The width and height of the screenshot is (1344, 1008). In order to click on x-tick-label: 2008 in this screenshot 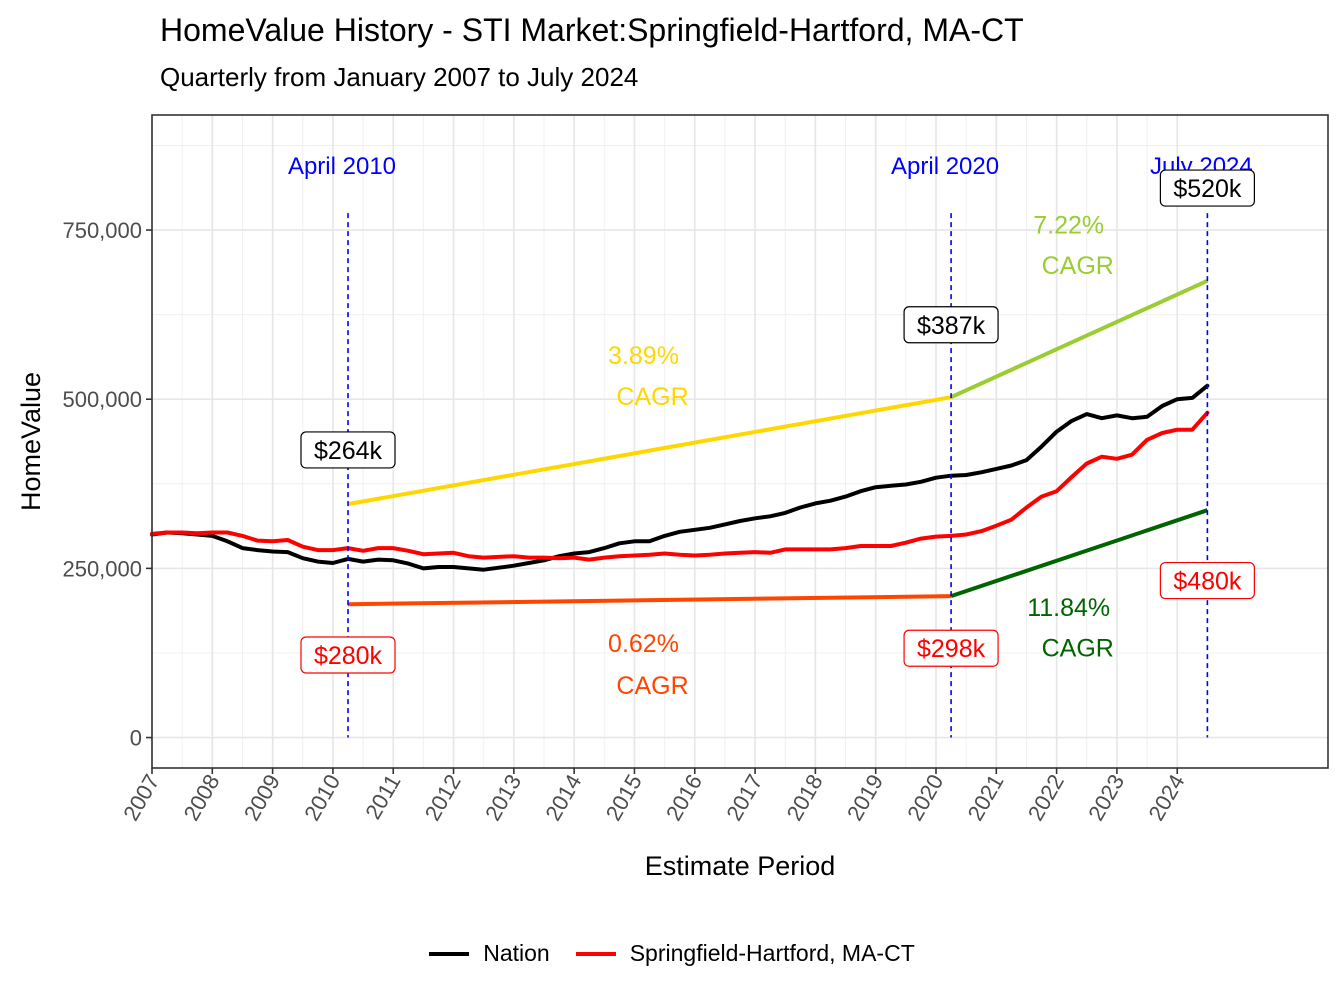, I will do `click(202, 797)`.